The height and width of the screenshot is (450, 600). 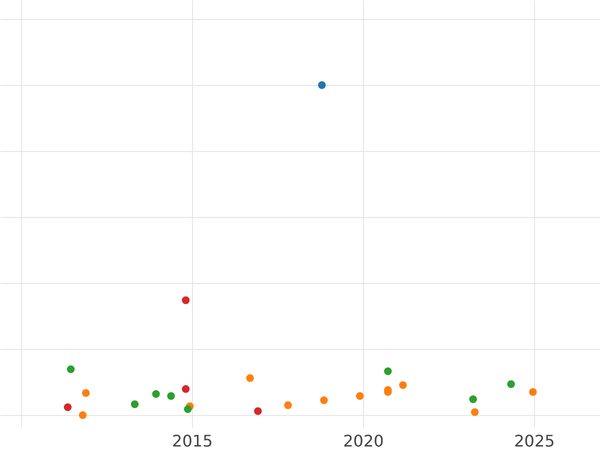 What do you see at coordinates (534, 441) in the screenshot?
I see `x-tick-label: 2025` at bounding box center [534, 441].